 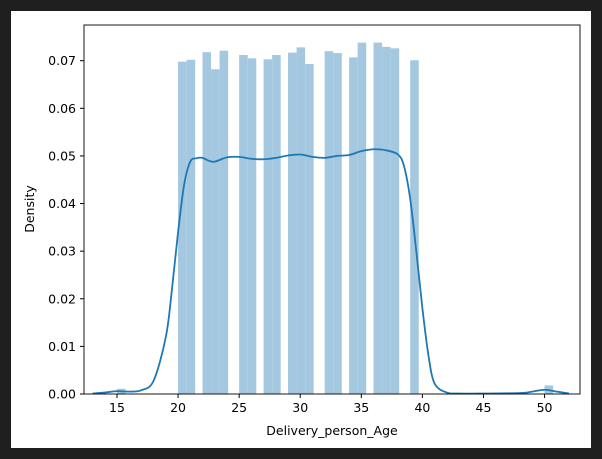 I want to click on x-tick-label: 45, so click(x=484, y=407).